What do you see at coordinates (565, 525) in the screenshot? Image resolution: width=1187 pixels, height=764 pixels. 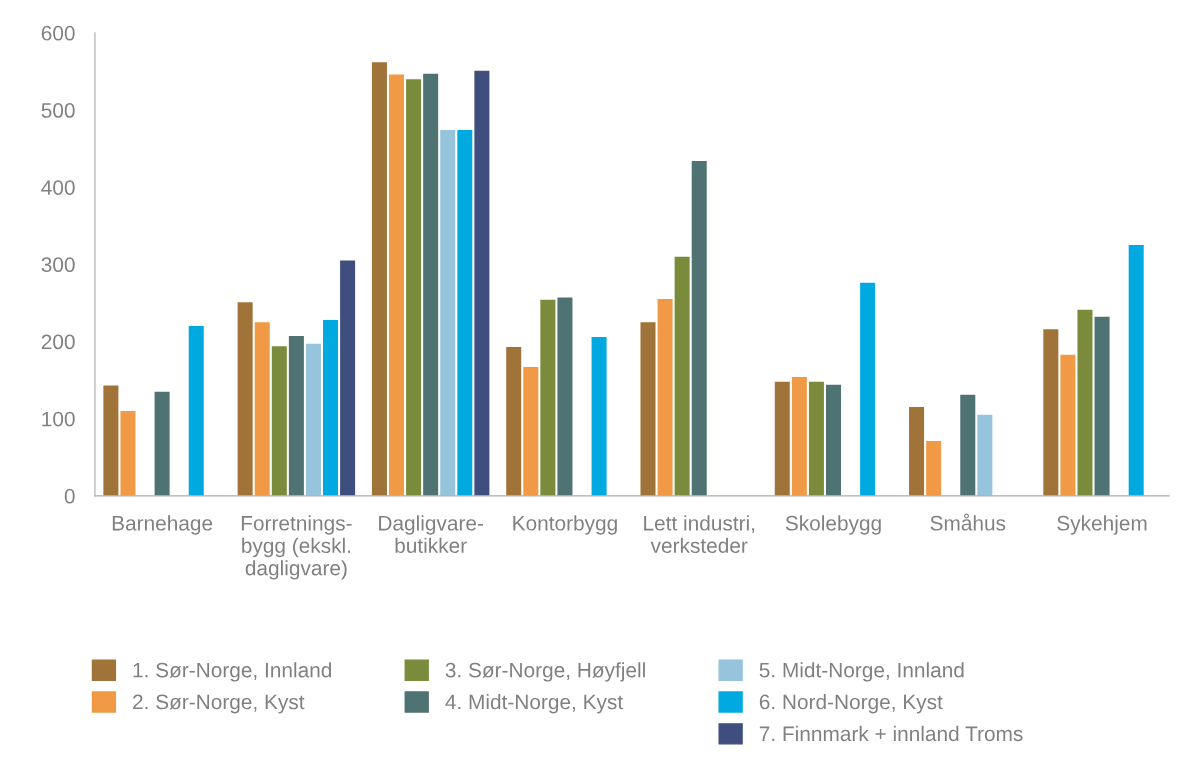 I see `x-tick-label: Kontorbygg` at bounding box center [565, 525].